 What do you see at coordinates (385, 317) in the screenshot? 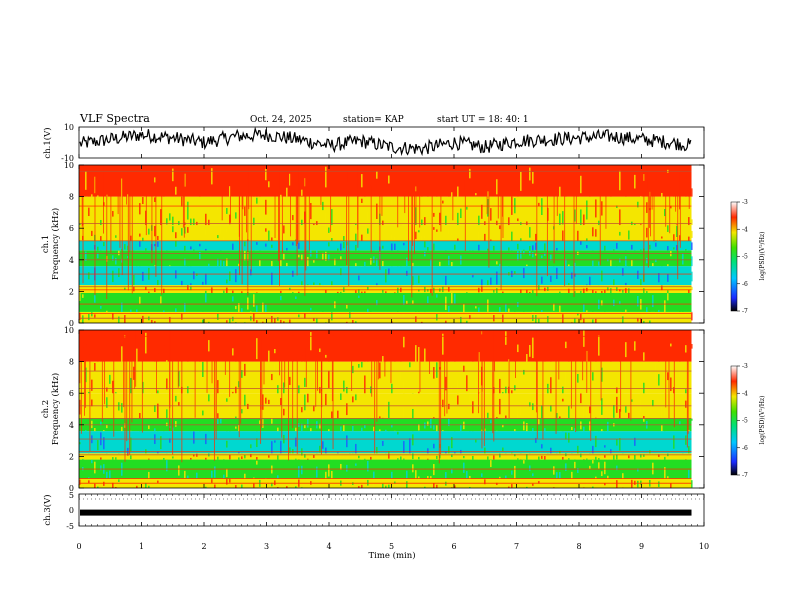
I see `spectral-band` at bounding box center [385, 317].